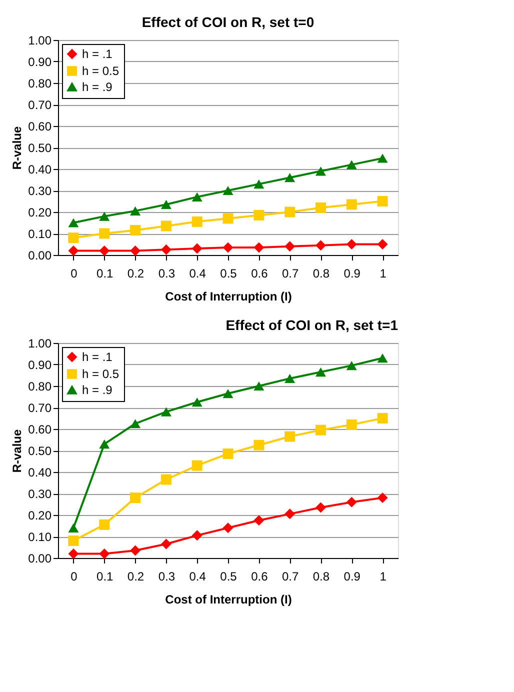 The image size is (514, 692). What do you see at coordinates (290, 273) in the screenshot?
I see `x-tick-label: 0.7` at bounding box center [290, 273].